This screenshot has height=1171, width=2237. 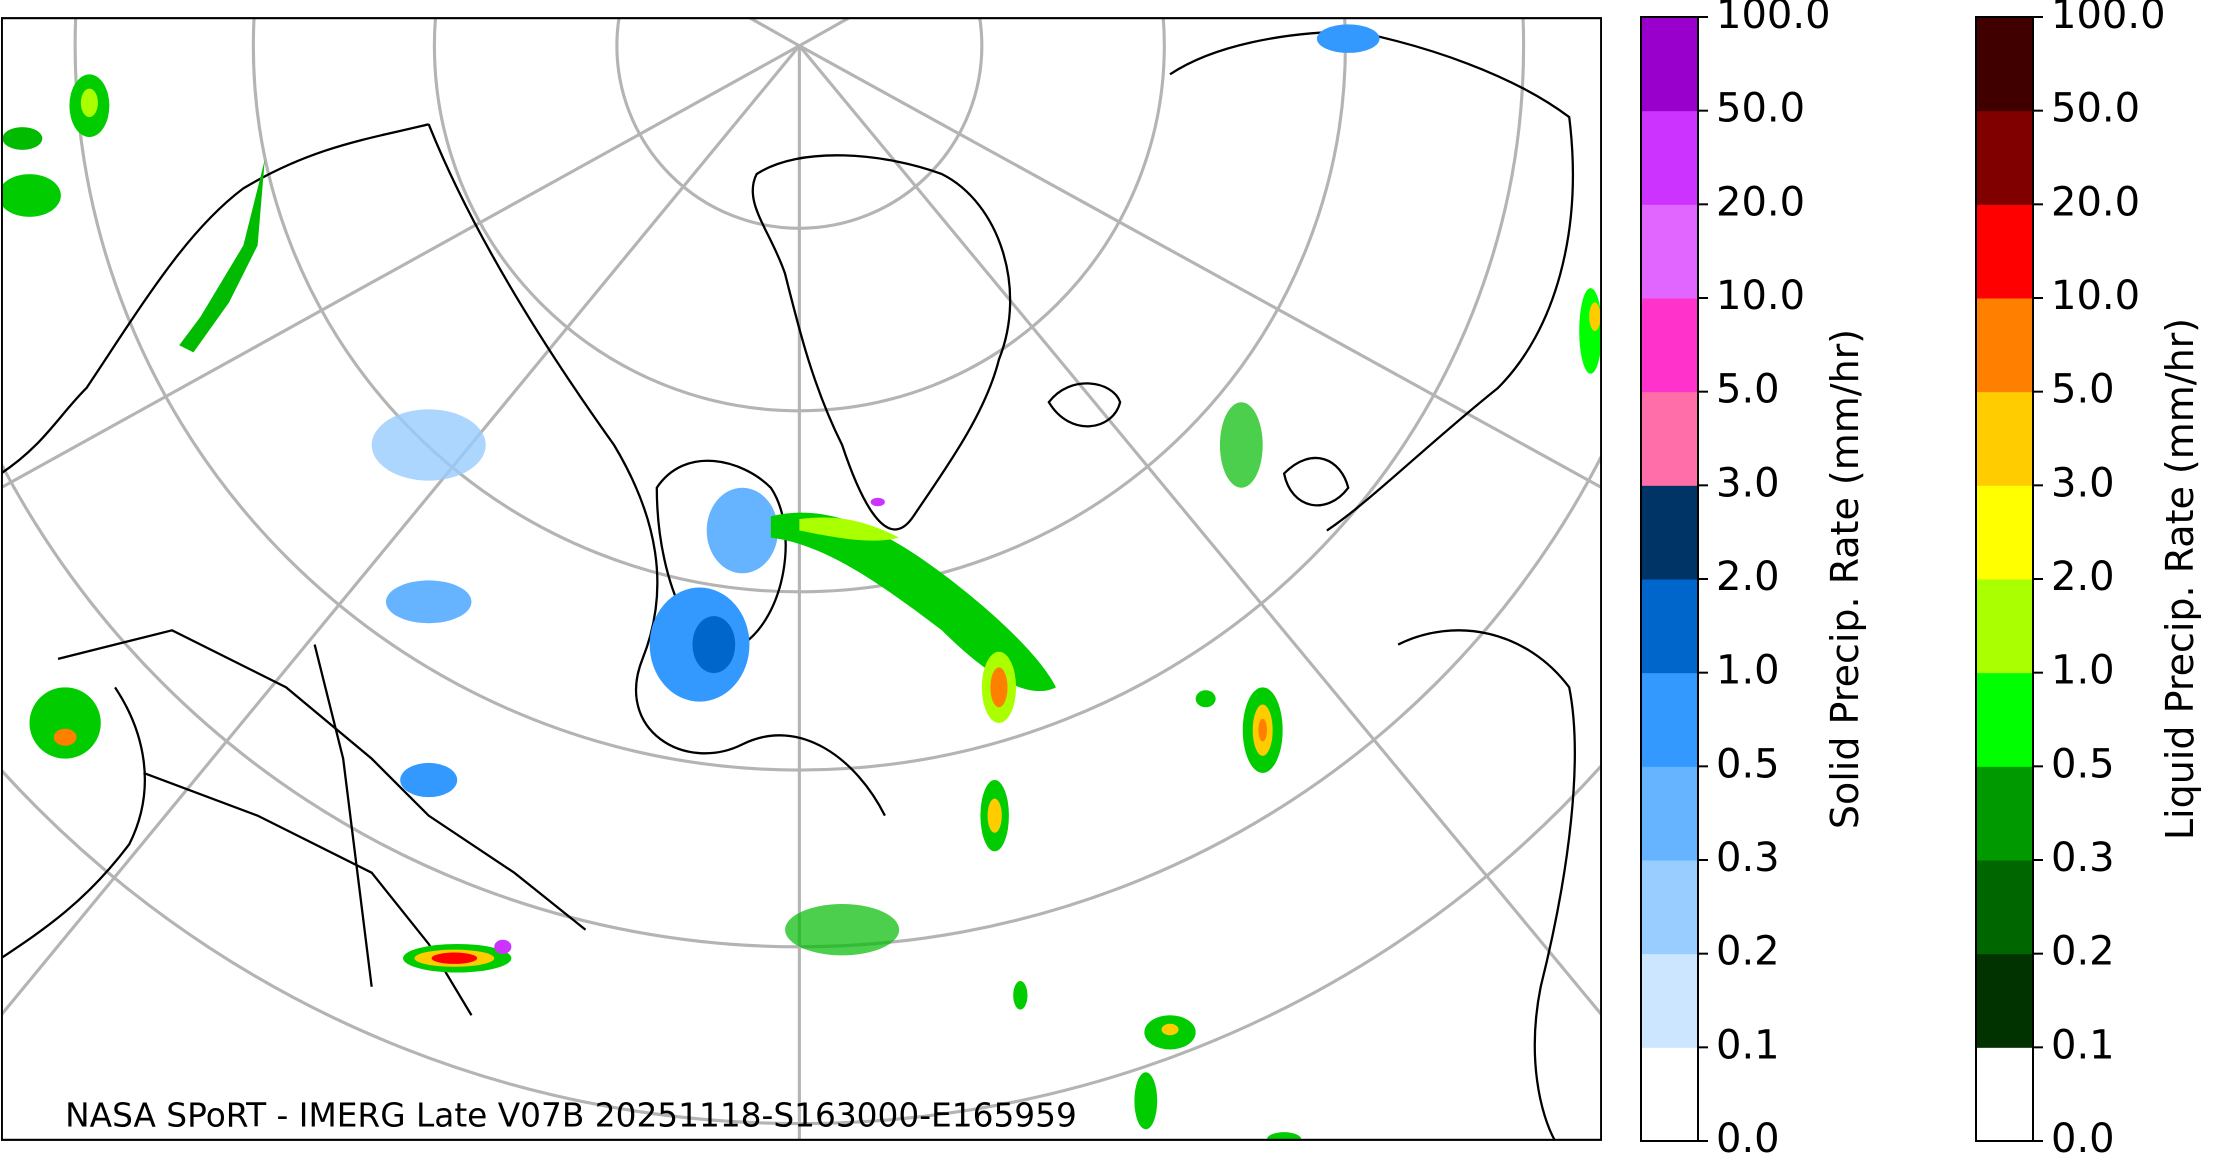 I want to click on colorbar-label: Solid Precip. Rate (mm/hr), so click(x=1845, y=579).